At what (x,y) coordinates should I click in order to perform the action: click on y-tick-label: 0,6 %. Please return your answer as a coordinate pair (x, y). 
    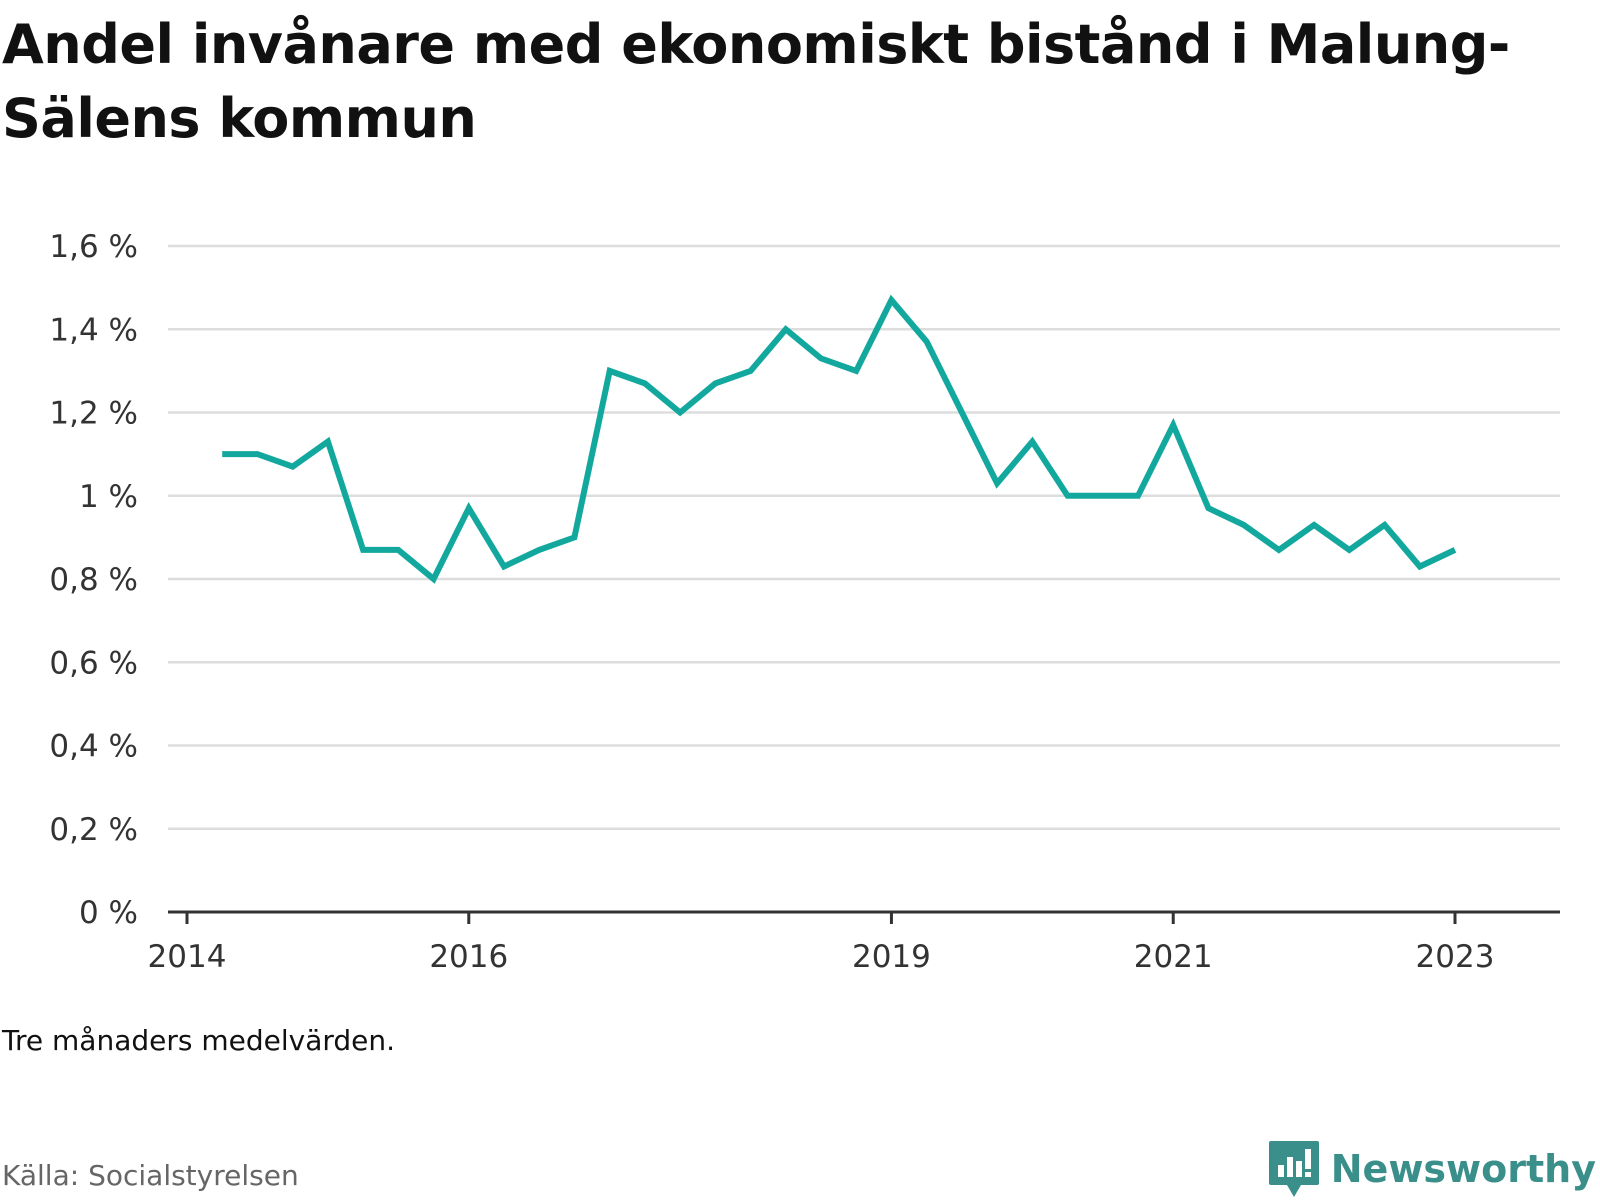
    Looking at the image, I should click on (93, 663).